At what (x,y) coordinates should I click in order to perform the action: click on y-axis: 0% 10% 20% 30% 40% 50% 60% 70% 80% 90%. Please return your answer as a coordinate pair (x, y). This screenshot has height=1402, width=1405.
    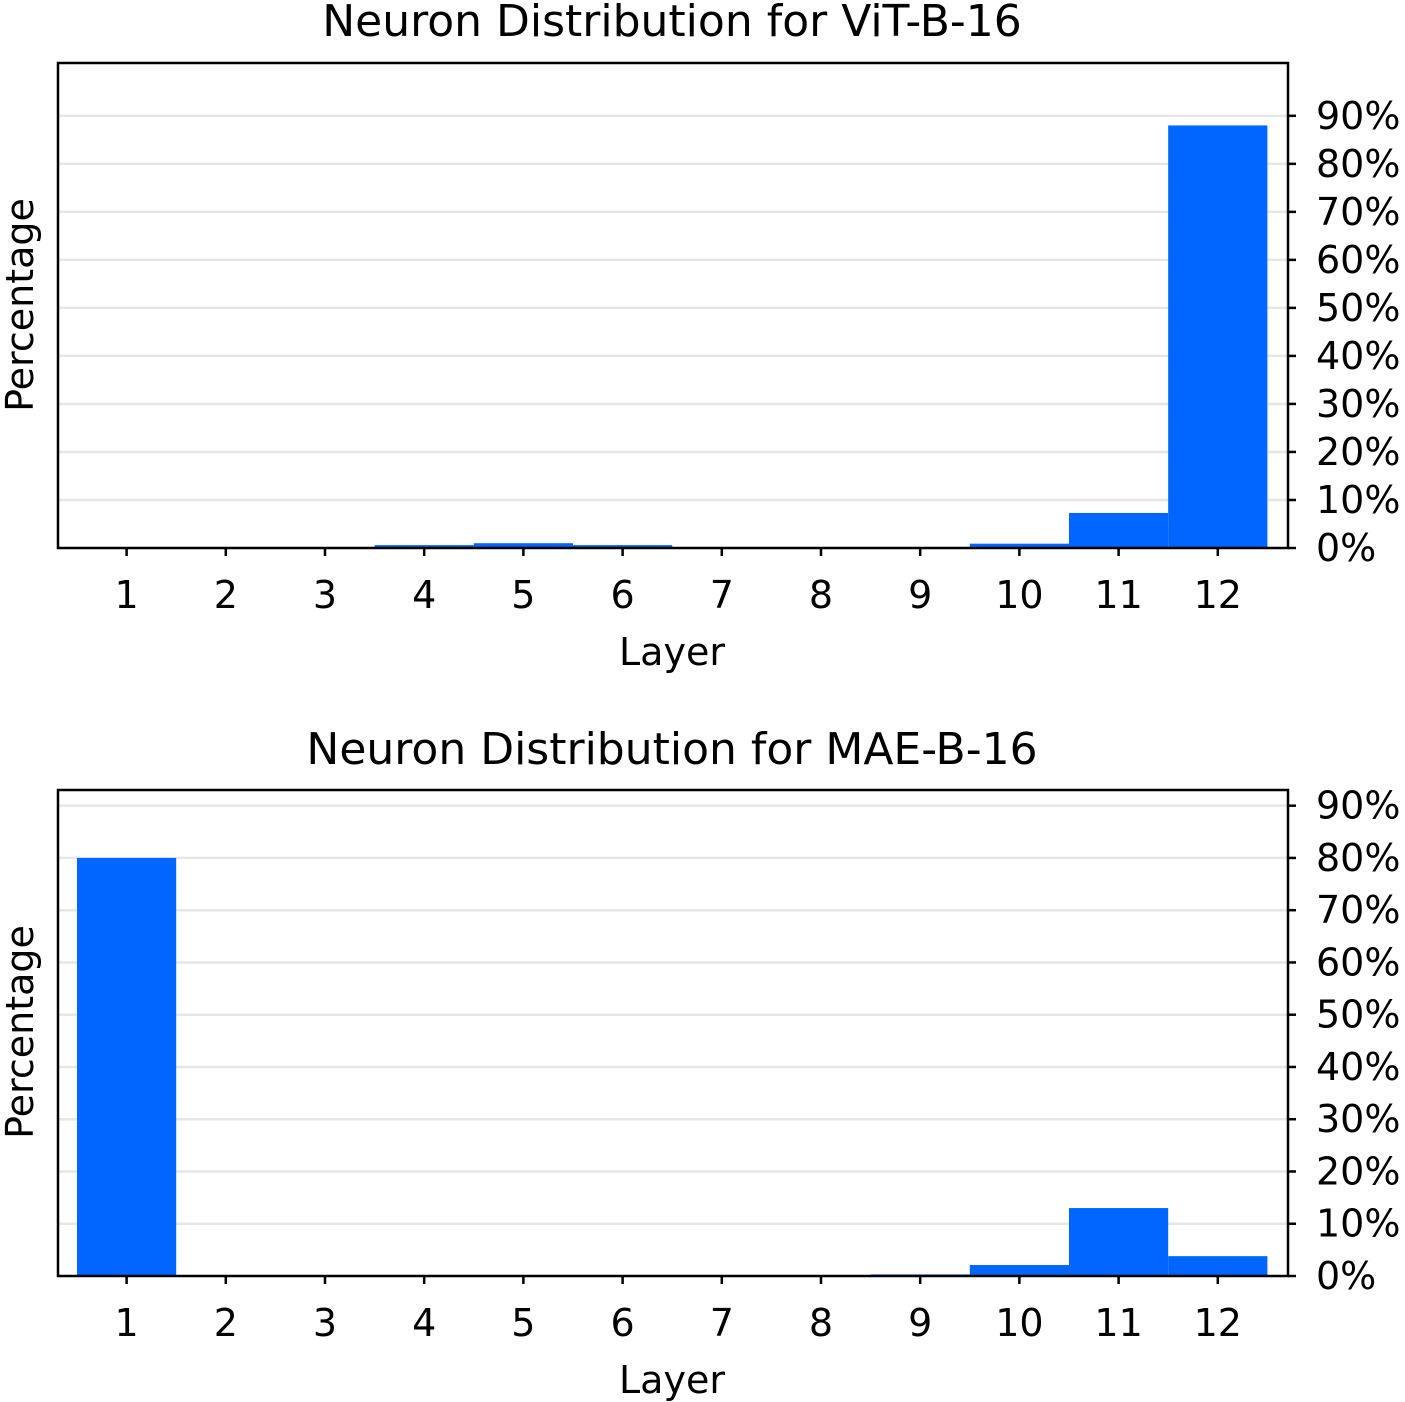
    Looking at the image, I should click on (1344, 1041).